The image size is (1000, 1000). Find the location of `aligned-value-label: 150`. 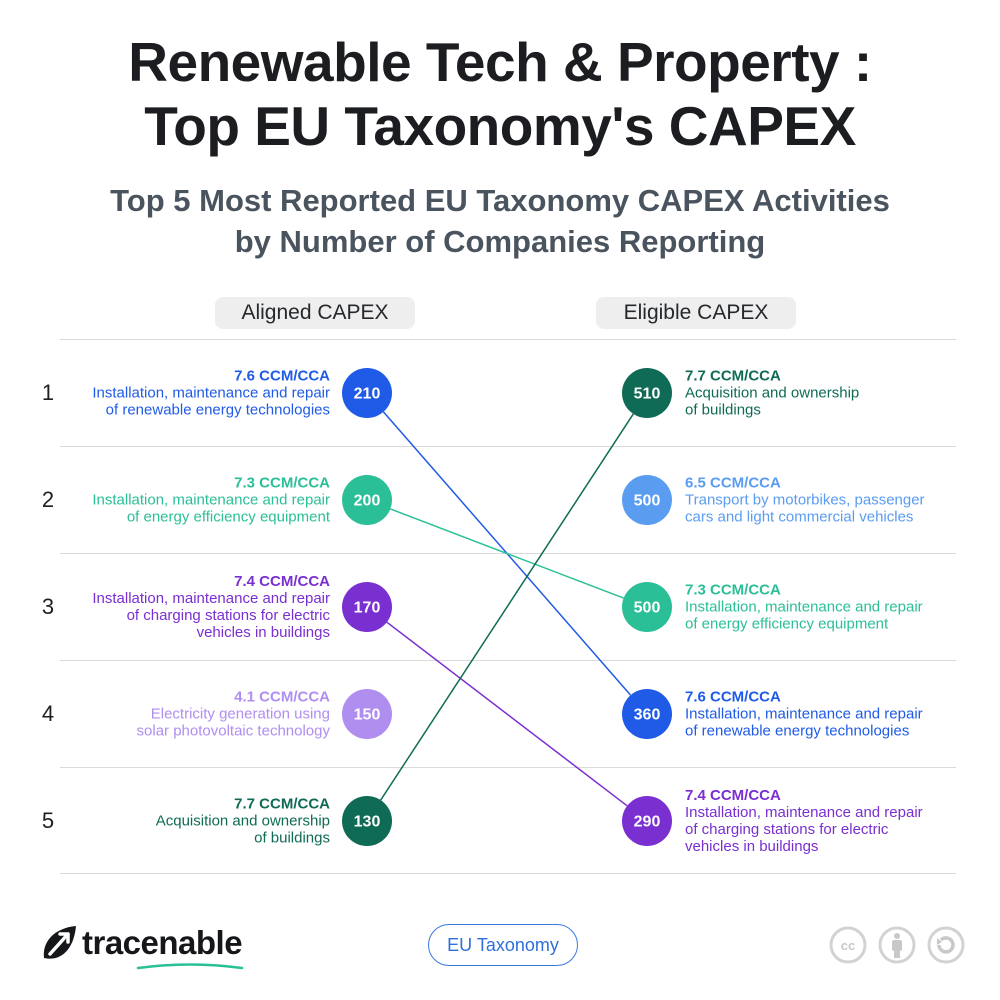

aligned-value-label: 150 is located at coordinates (367, 715).